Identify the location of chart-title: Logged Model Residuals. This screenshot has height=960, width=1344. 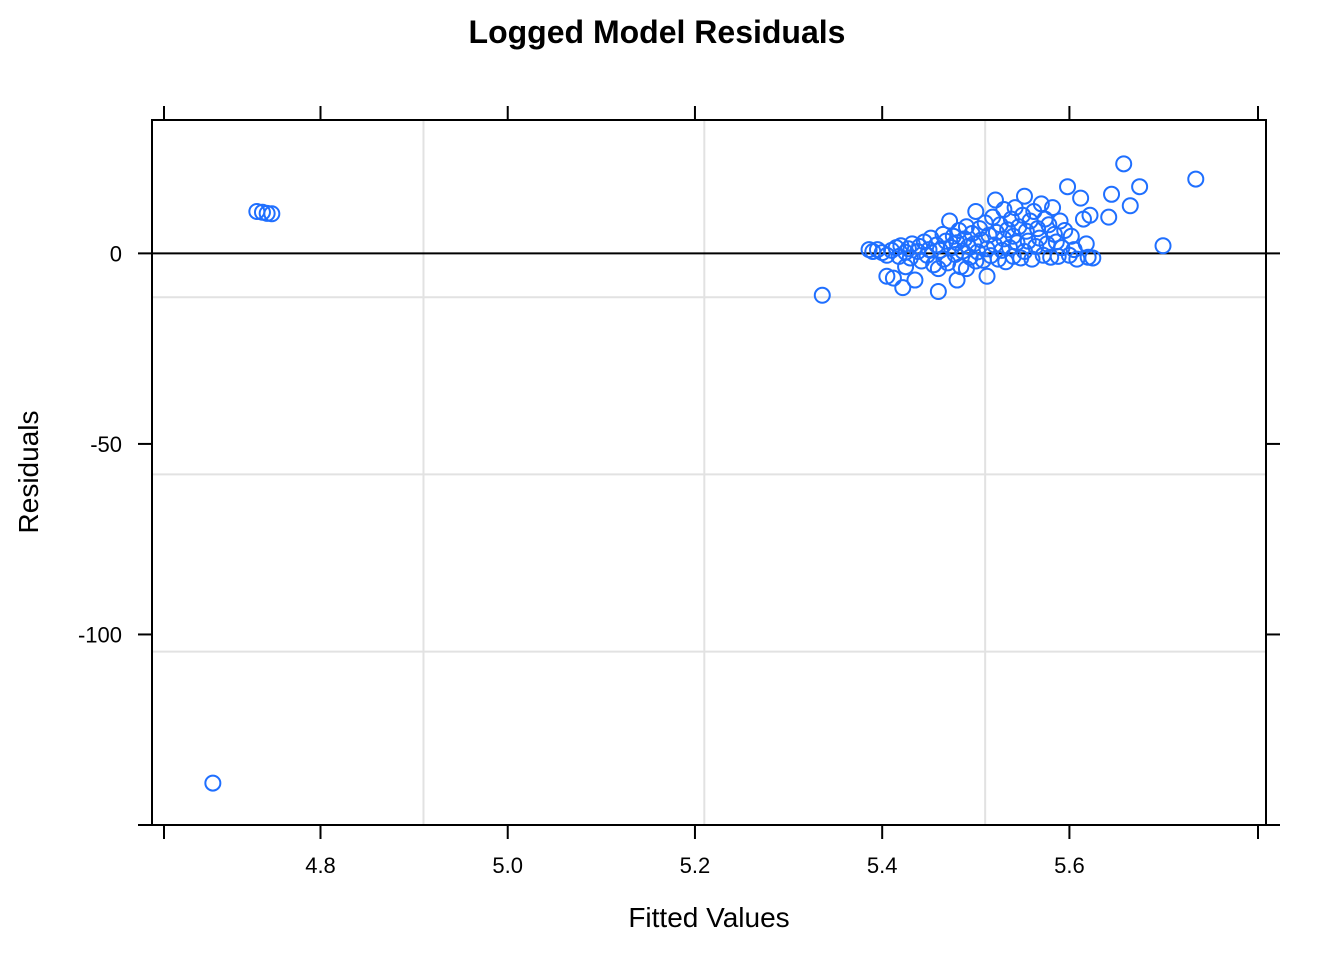
(657, 32).